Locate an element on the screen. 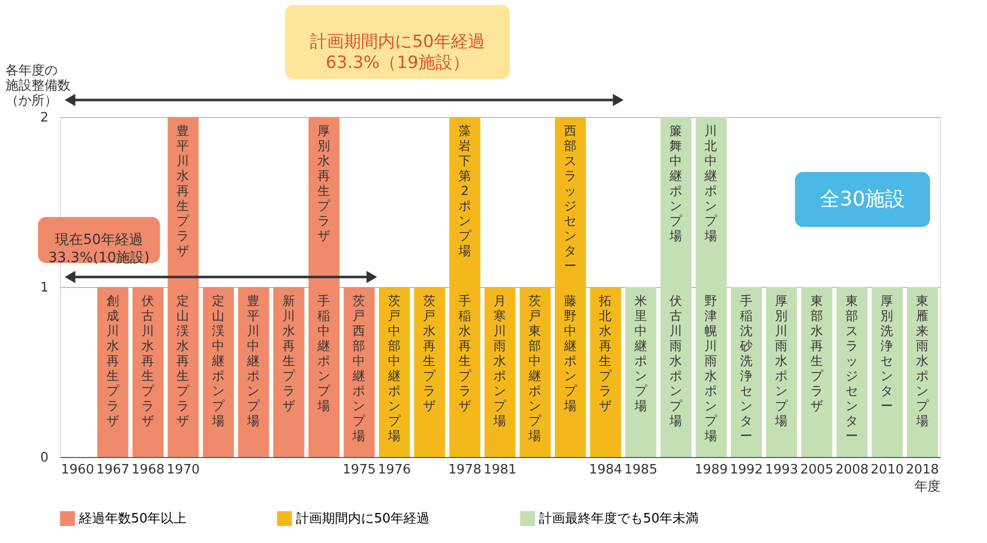  text: 東雁来雨水ポンプ場 is located at coordinates (922, 360).